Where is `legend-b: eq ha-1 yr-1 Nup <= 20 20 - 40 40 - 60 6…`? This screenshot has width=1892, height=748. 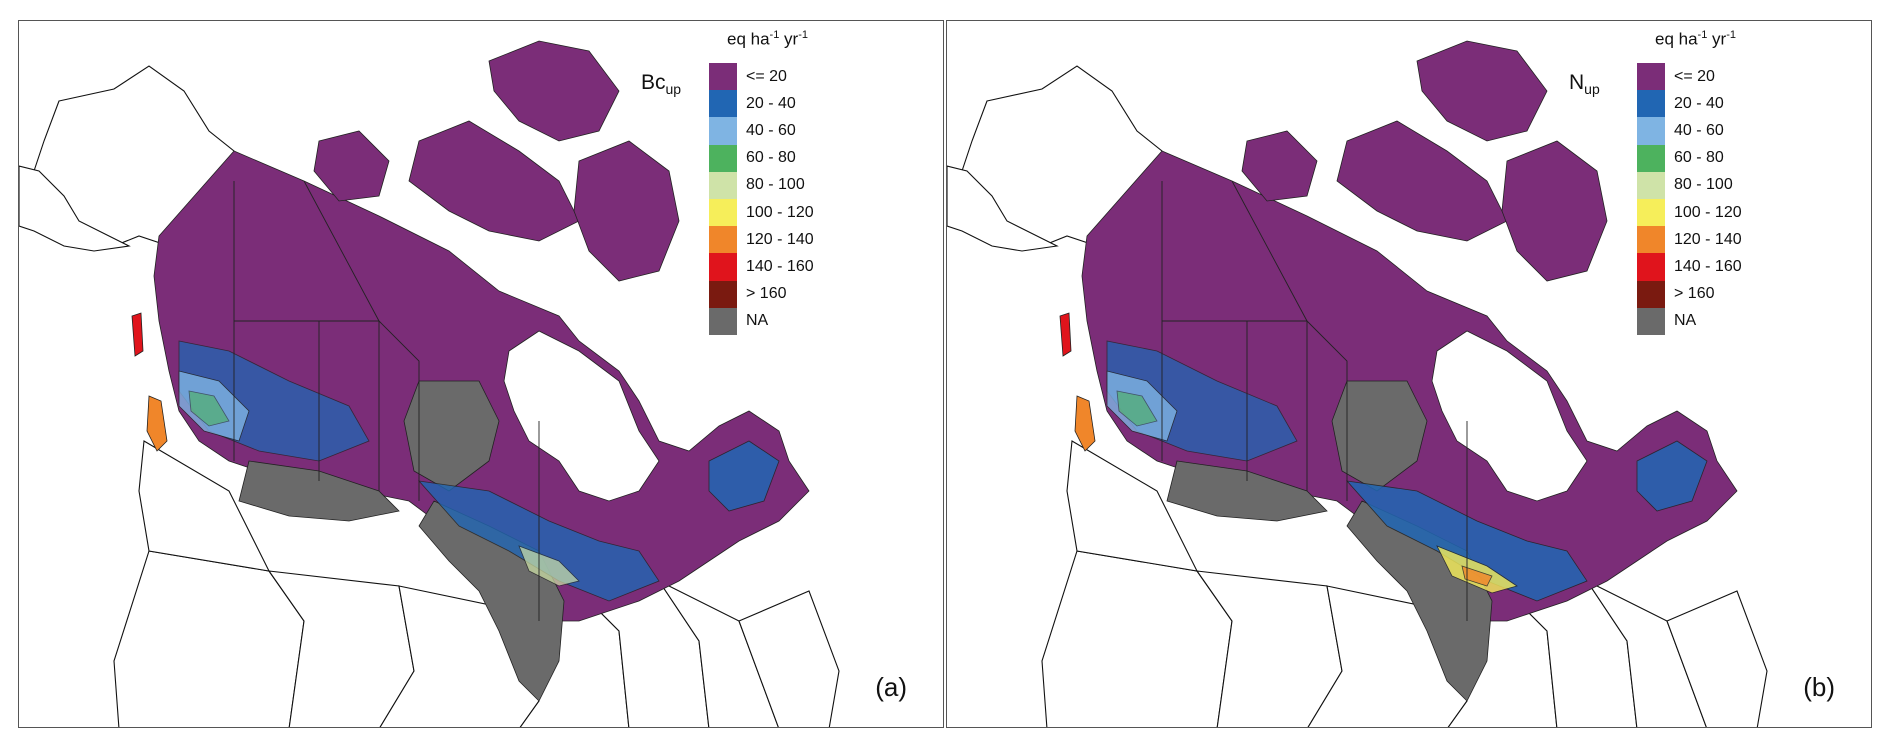 legend-b: eq ha-1 yr-1 Nup <= 20 20 - 40 40 - 60 6… is located at coordinates (1717, 194).